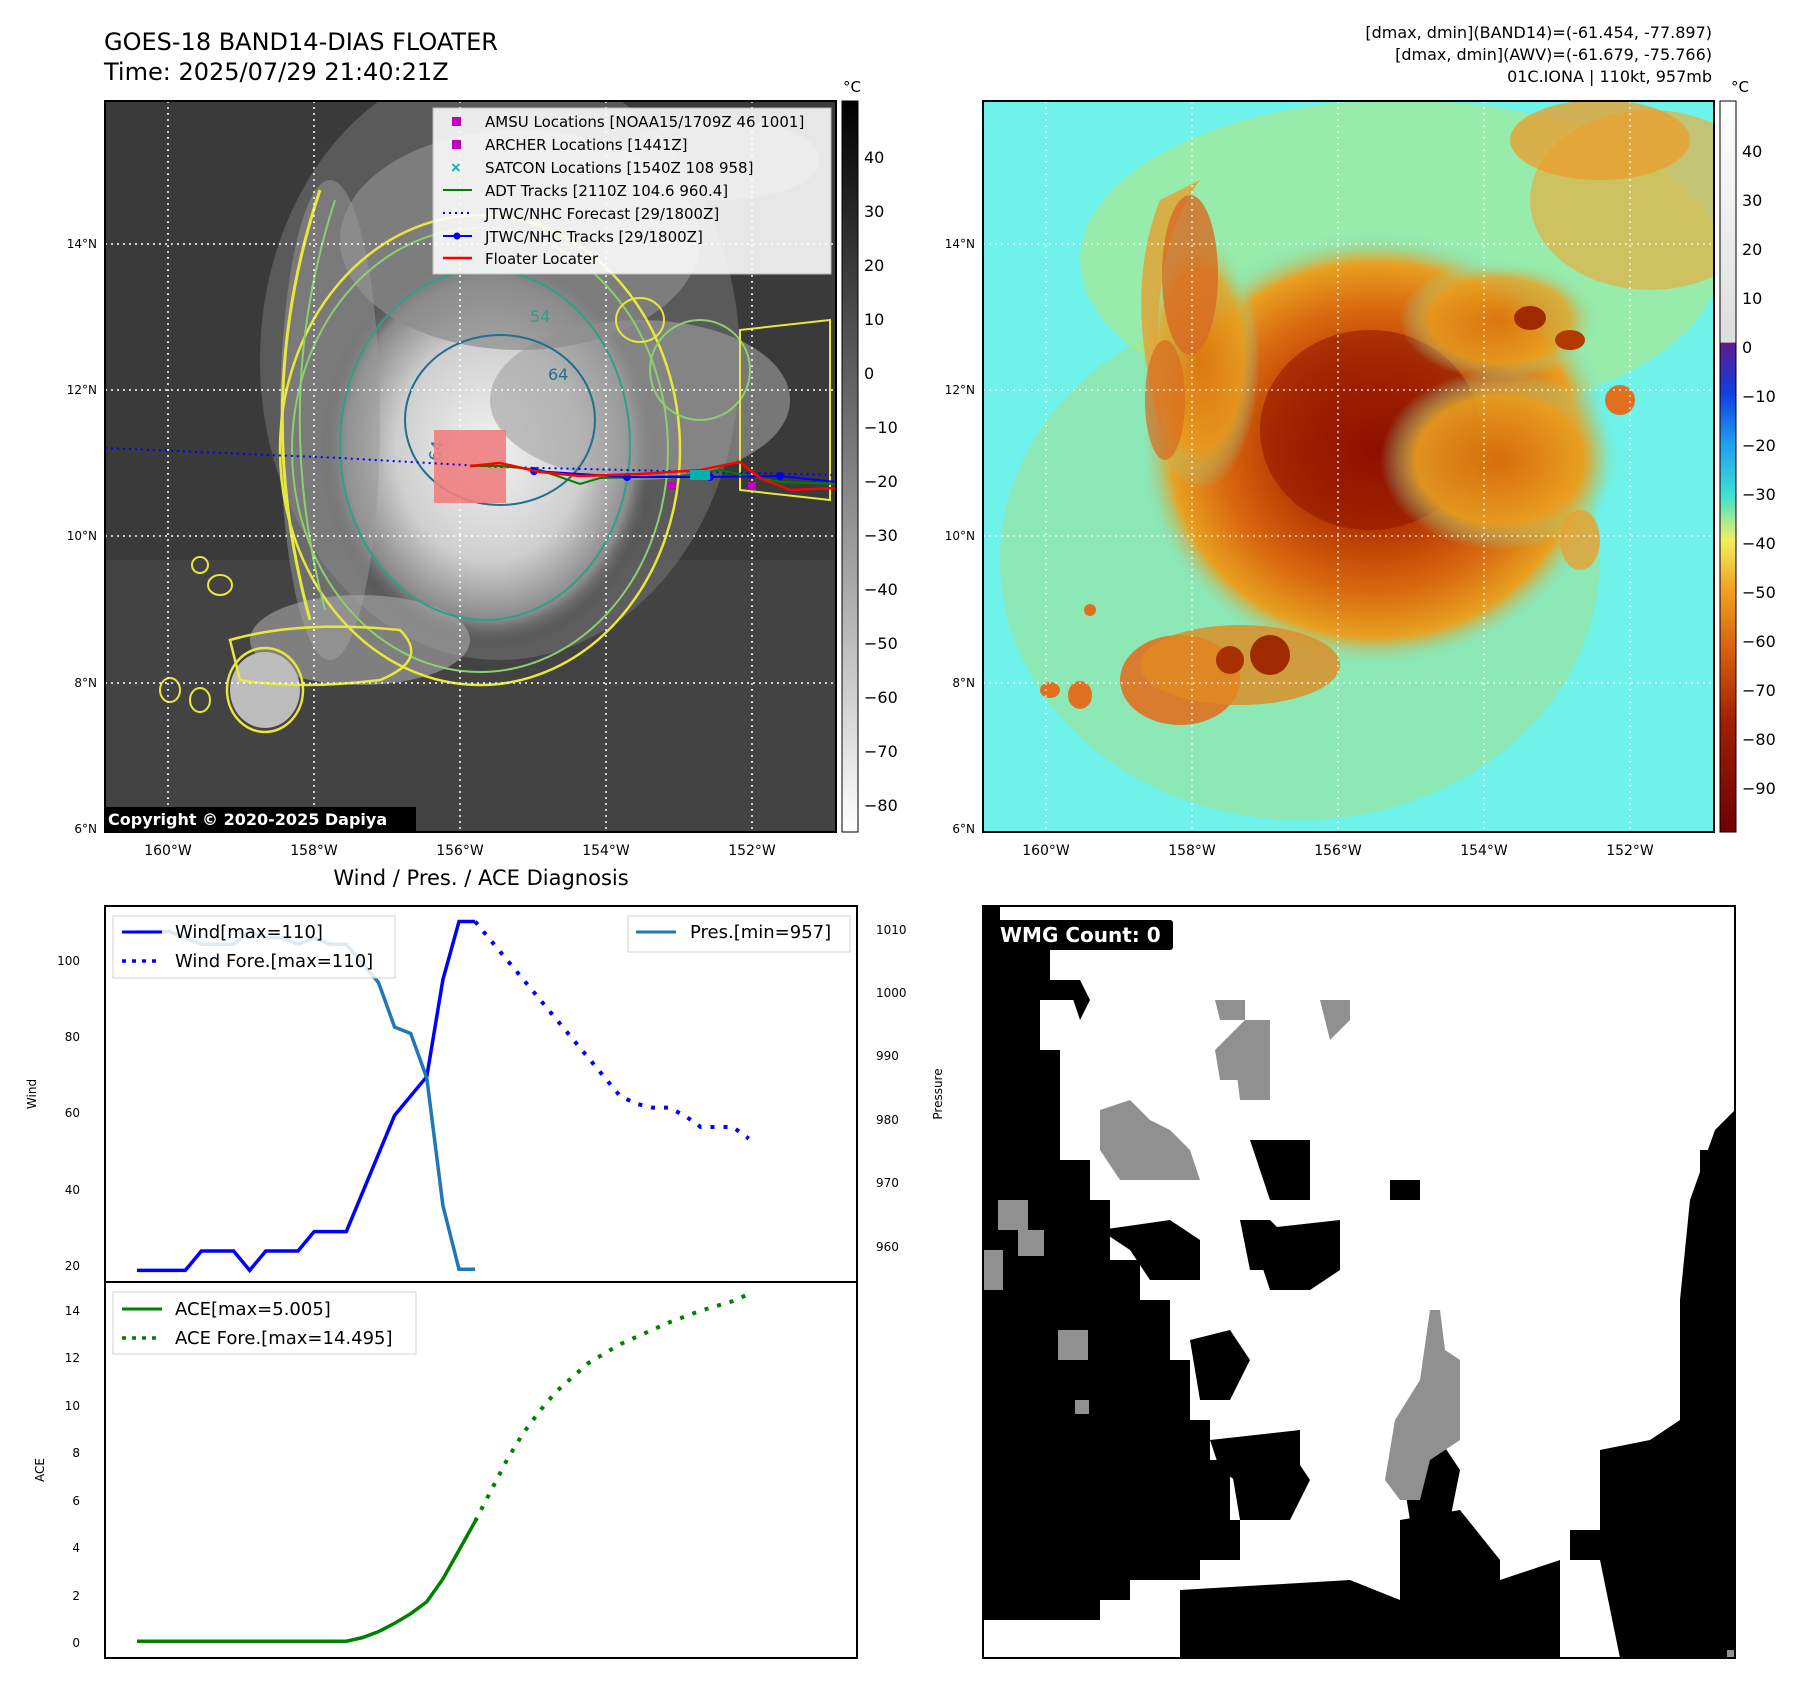  I want to click on lat-tick: 14°N, so click(960, 244).